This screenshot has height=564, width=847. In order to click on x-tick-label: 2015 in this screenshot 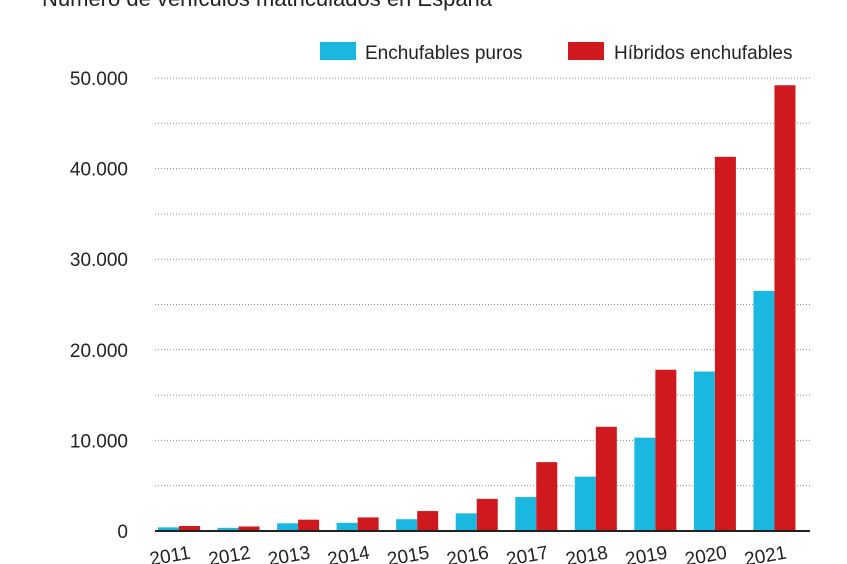, I will do `click(408, 553)`.